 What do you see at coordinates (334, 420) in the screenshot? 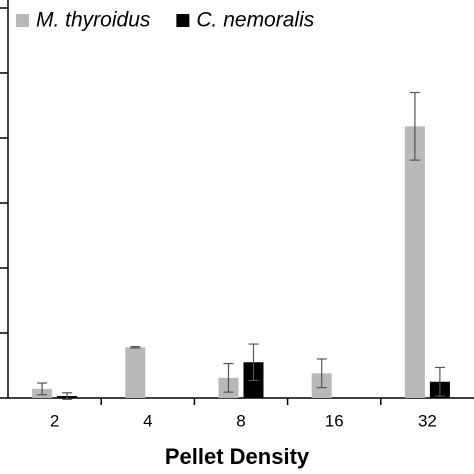
I see `x-tick-label: 16` at bounding box center [334, 420].